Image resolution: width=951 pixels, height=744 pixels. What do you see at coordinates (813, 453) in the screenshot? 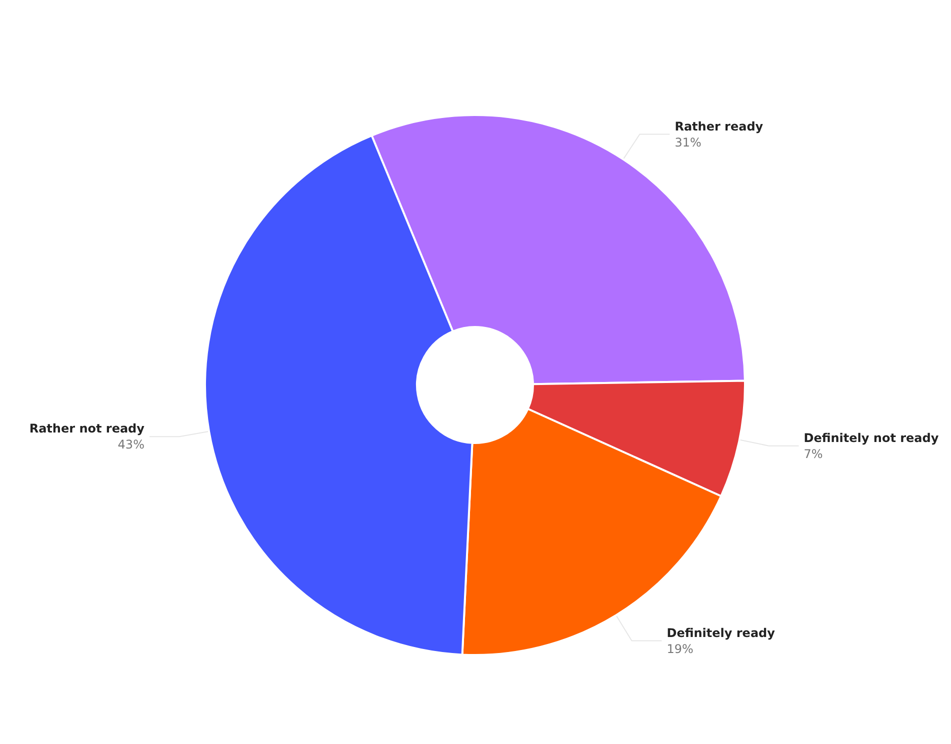
I see `data-label: 7%` at bounding box center [813, 453].